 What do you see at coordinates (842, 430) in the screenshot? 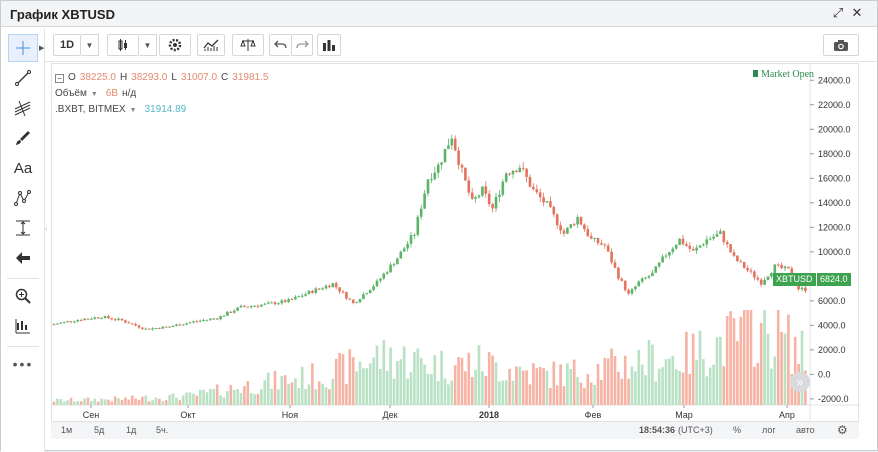
I see `scale-settings-icon: ⚙` at bounding box center [842, 430].